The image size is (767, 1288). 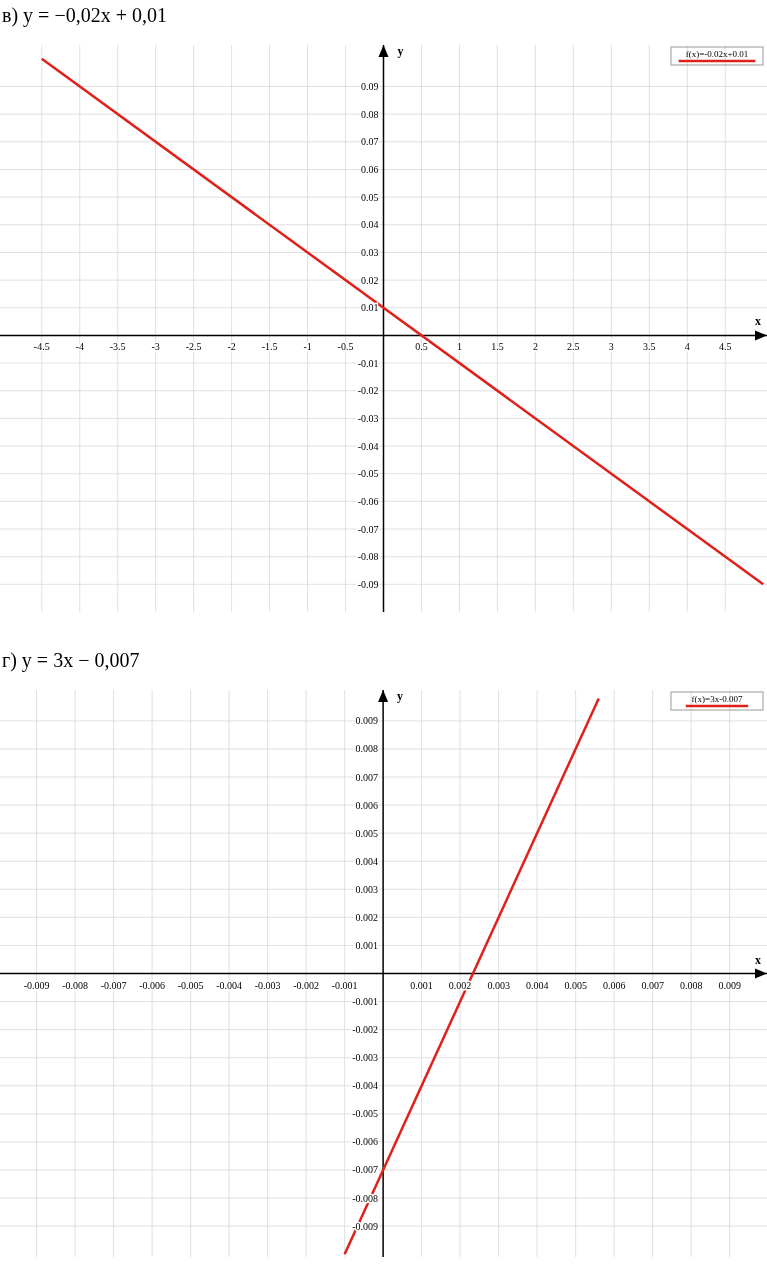 What do you see at coordinates (190, 985) in the screenshot?
I see `x-tick-label: -0.005` at bounding box center [190, 985].